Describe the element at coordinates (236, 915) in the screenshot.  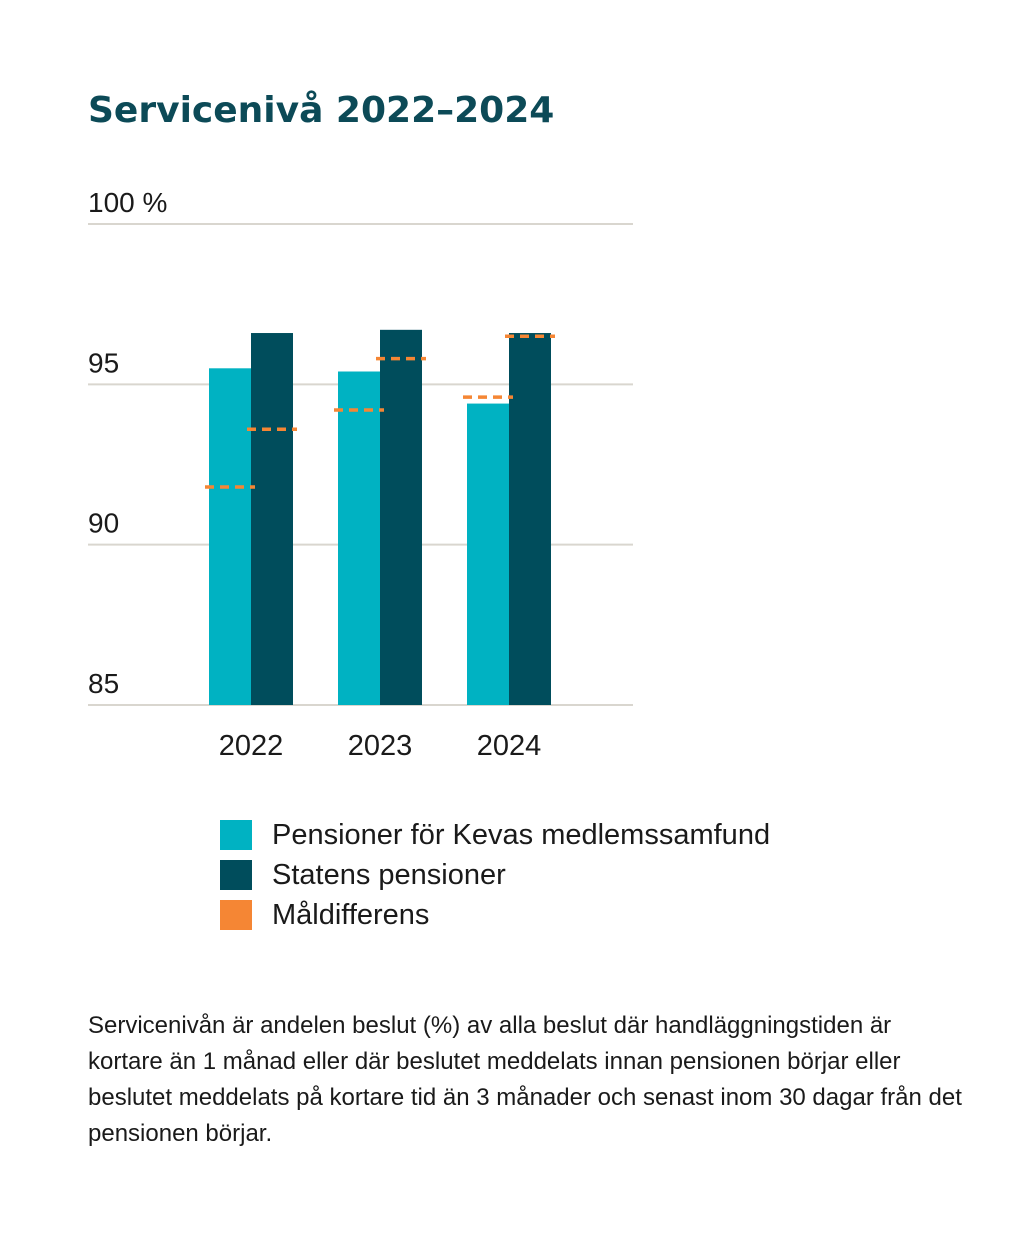
I see `legend-swatch-maldifferens` at that location.